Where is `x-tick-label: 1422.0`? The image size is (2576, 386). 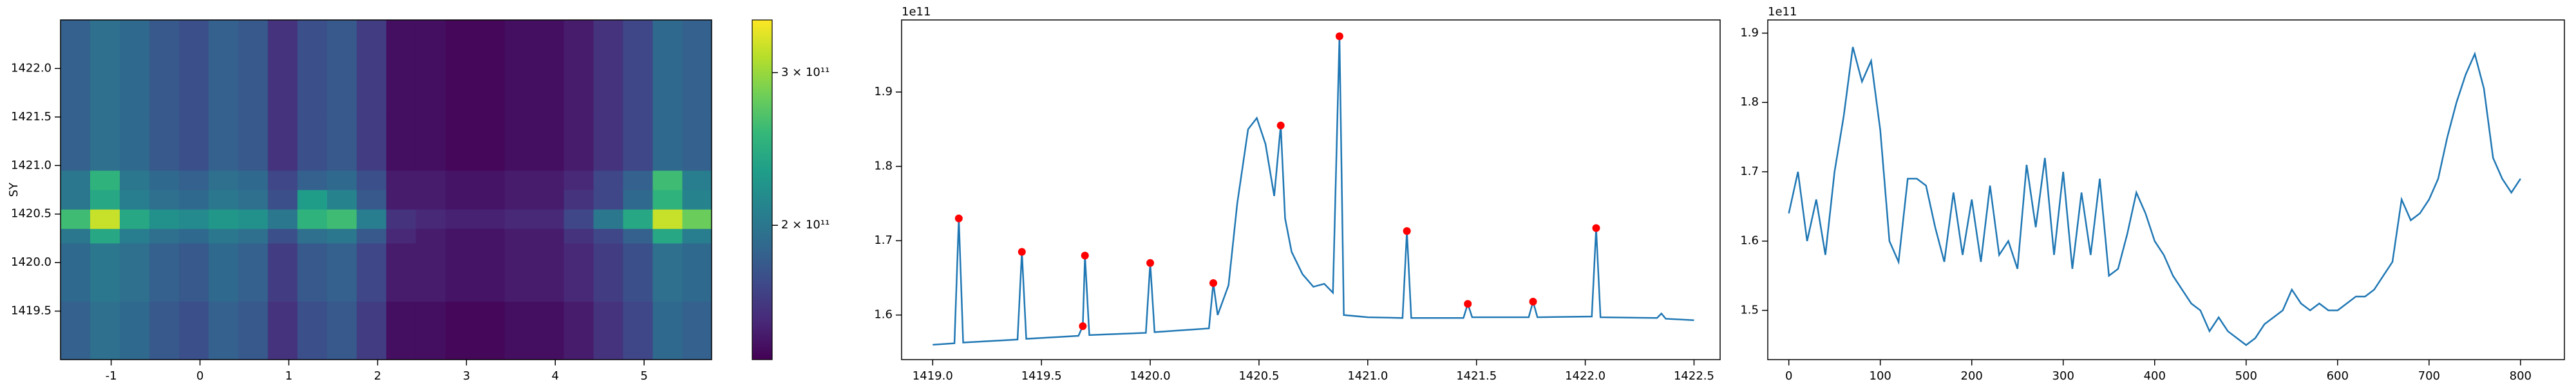 x-tick-label: 1422.0 is located at coordinates (1585, 376).